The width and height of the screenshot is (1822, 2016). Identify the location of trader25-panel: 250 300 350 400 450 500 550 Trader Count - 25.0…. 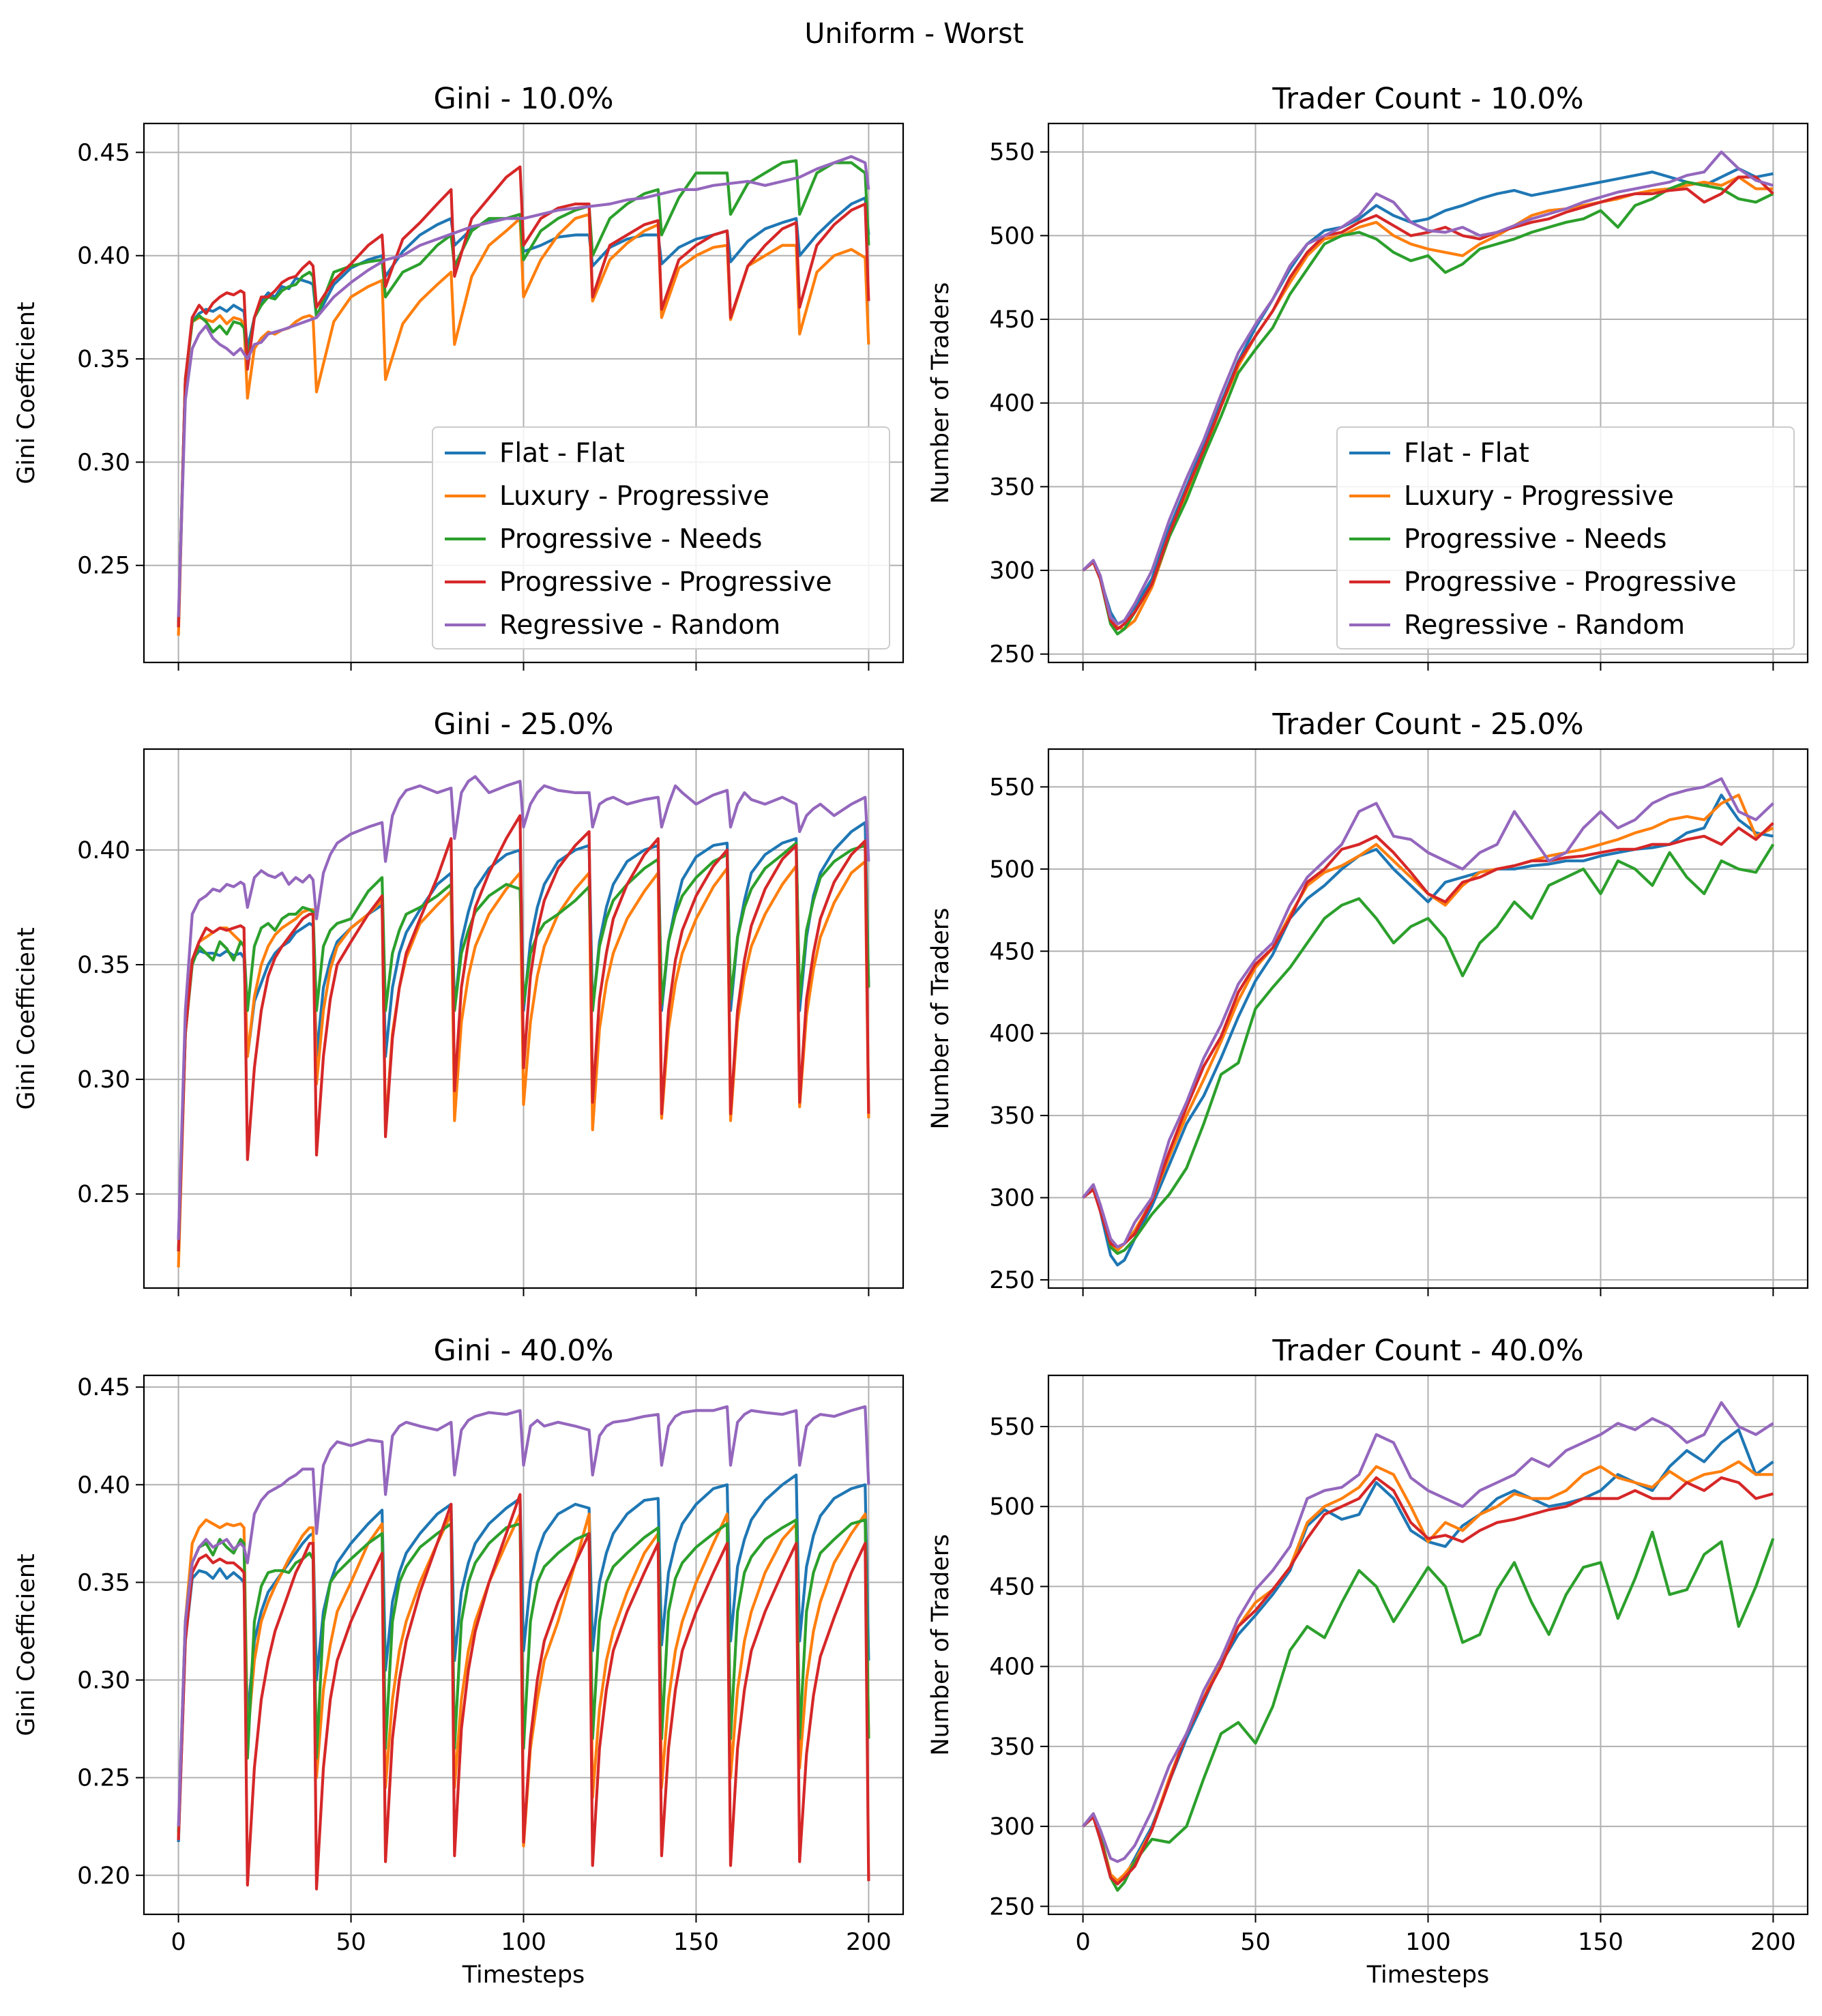
(1368, 1001).